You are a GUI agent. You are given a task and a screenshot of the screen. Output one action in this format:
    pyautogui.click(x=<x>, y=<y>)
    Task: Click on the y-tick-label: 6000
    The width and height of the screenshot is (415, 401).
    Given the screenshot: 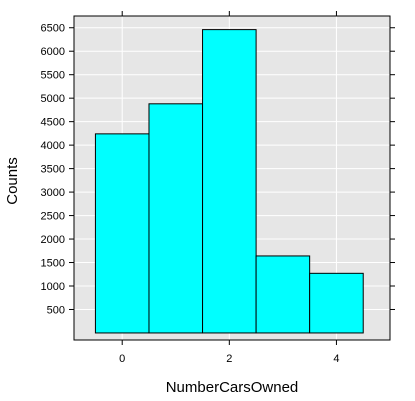 What is the action you would take?
    pyautogui.click(x=53, y=52)
    